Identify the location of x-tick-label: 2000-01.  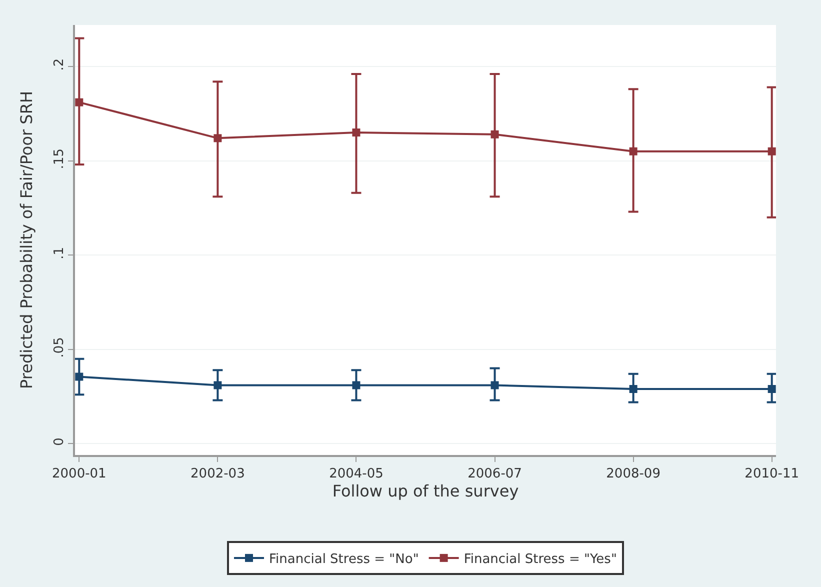
(79, 474).